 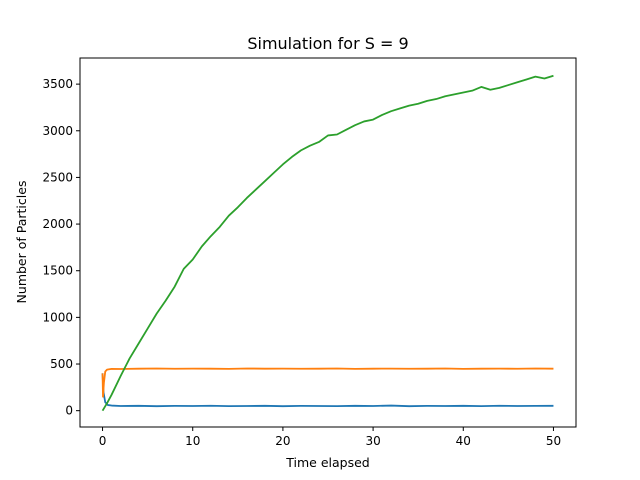 What do you see at coordinates (61, 364) in the screenshot?
I see `y-tick-label: 500` at bounding box center [61, 364].